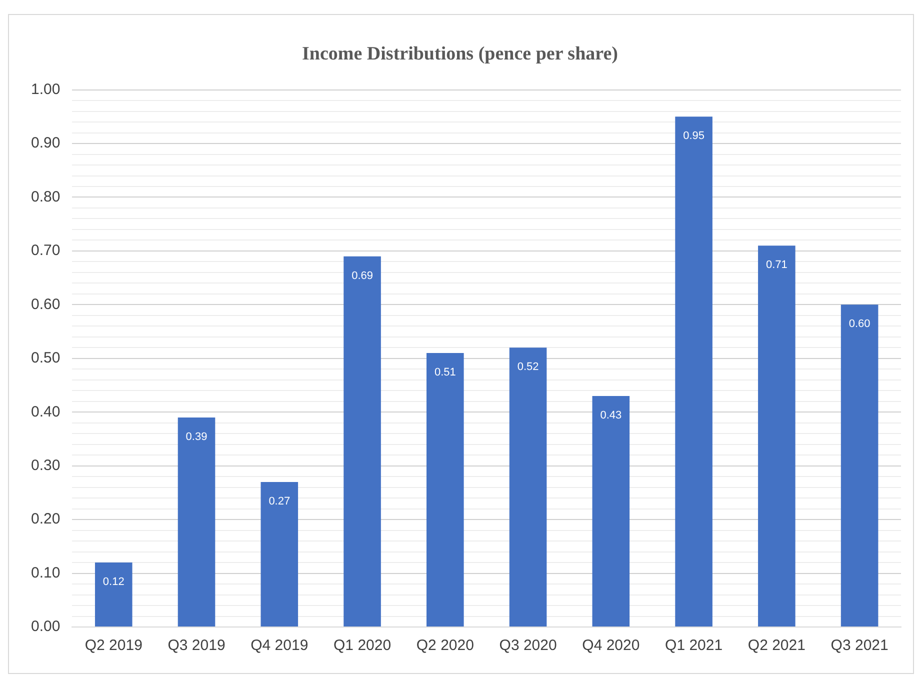 The image size is (918, 677). What do you see at coordinates (279, 501) in the screenshot?
I see `data-label: 0.27` at bounding box center [279, 501].